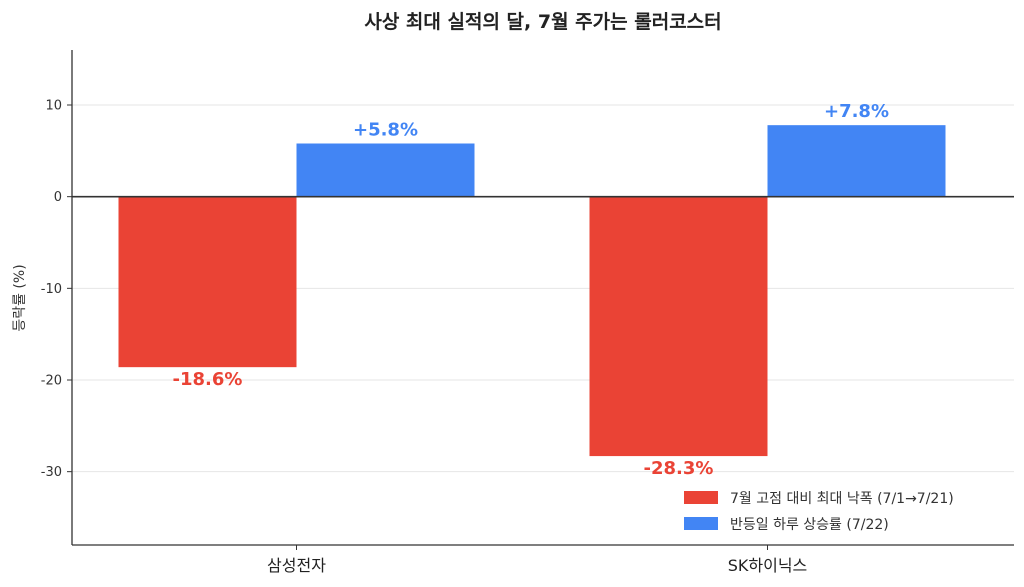  Describe the element at coordinates (51, 289) in the screenshot. I see `y-tick-label: -10` at that location.